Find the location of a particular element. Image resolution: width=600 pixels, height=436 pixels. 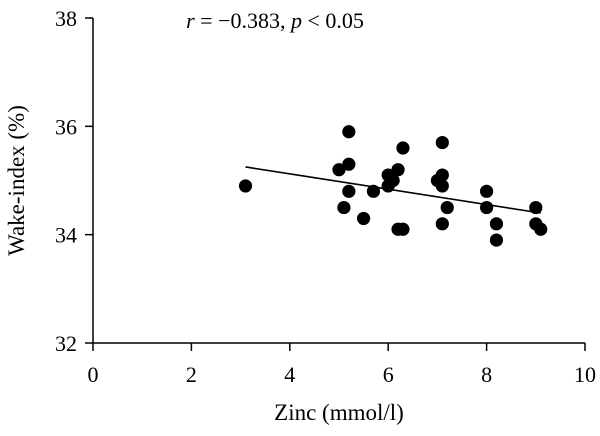

x-axis-title: Zinc (mmol/l) is located at coordinates (339, 412).